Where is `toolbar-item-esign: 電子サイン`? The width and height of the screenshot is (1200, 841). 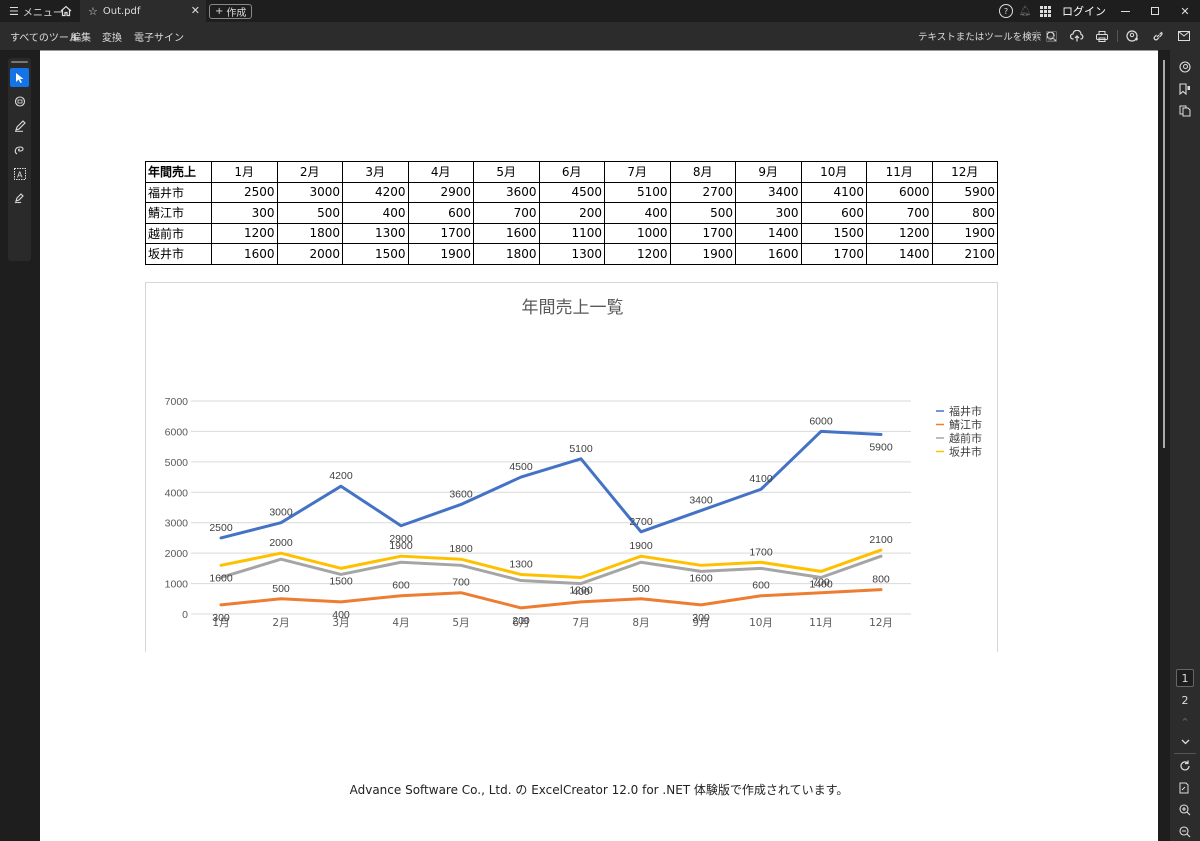
toolbar-item-esign: 電子サイン is located at coordinates (159, 38).